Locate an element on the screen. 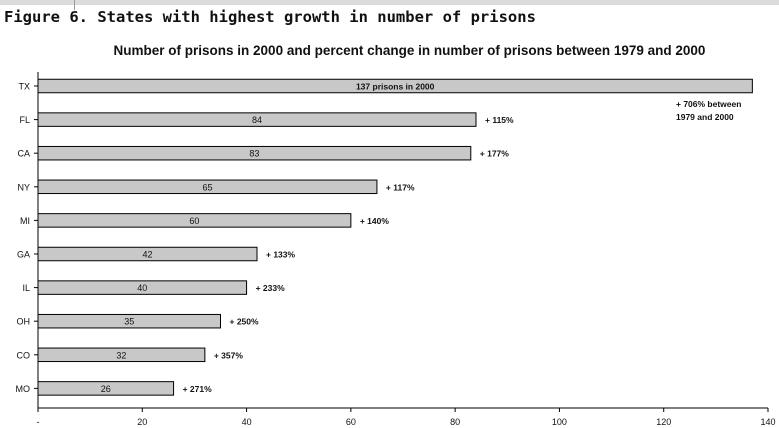 This screenshot has height=428, width=779. category-label-il: IL is located at coordinates (26, 288).